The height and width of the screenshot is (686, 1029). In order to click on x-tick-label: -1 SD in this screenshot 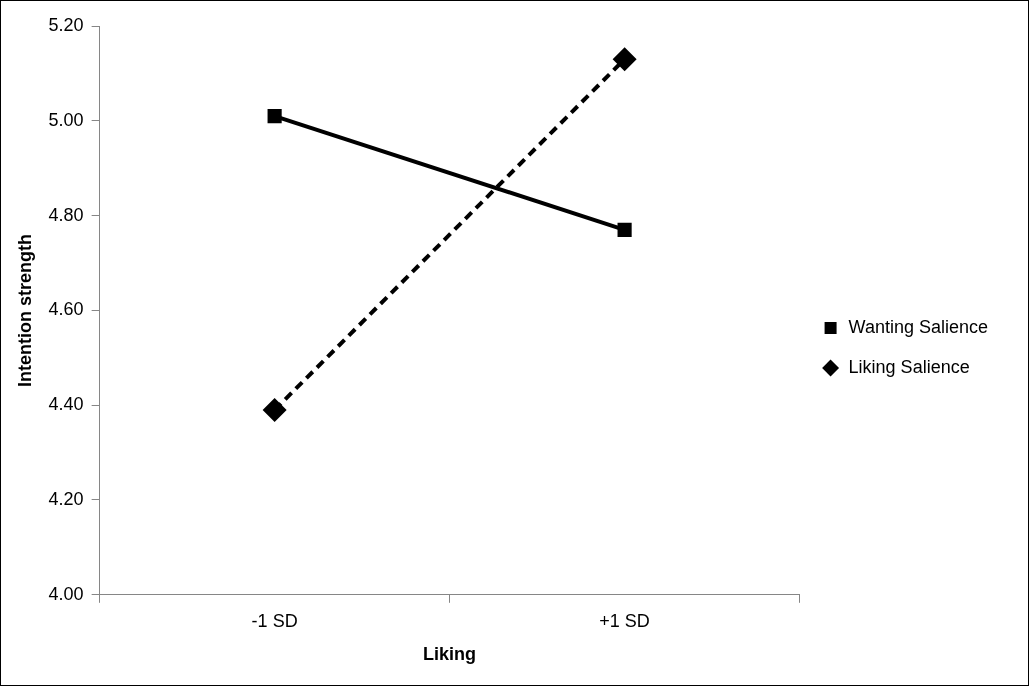, I will do `click(274, 620)`.